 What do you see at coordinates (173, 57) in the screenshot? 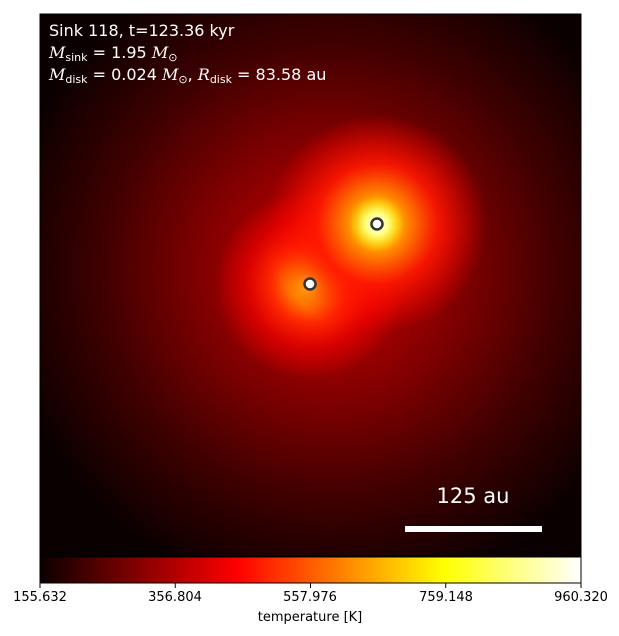
I see `m-sink-unit-sub: ⊙` at bounding box center [173, 57].